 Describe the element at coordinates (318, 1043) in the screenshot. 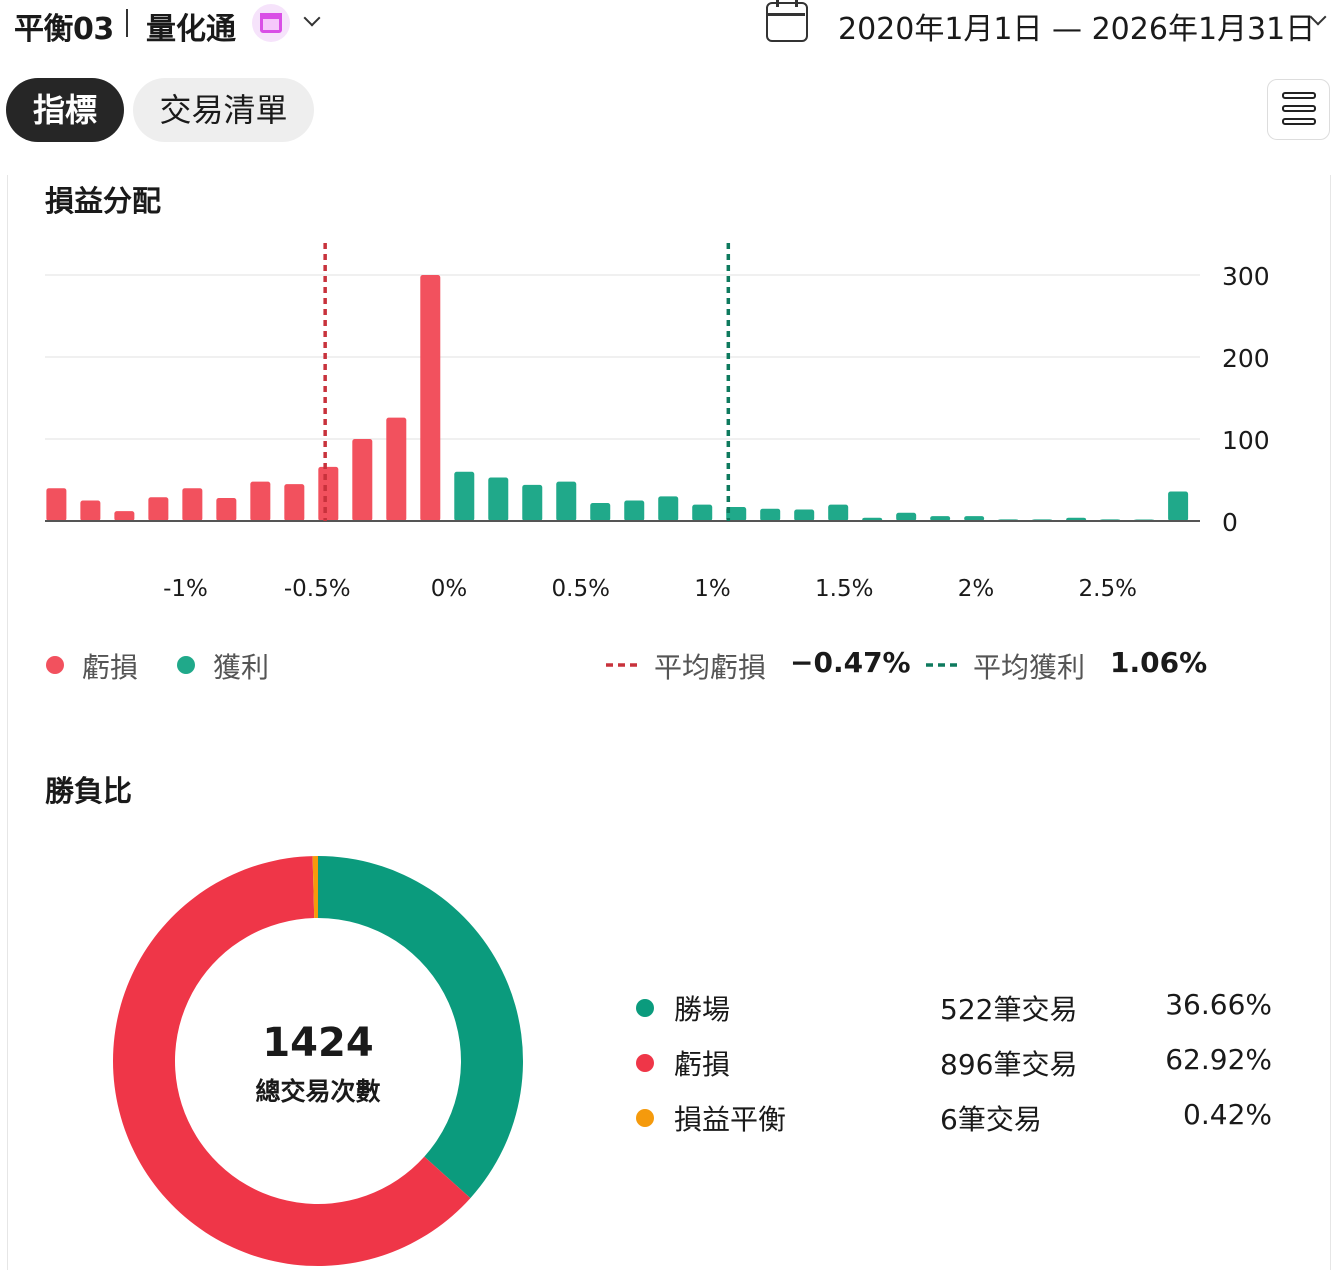

I see `total-trades-value: 1424` at that location.